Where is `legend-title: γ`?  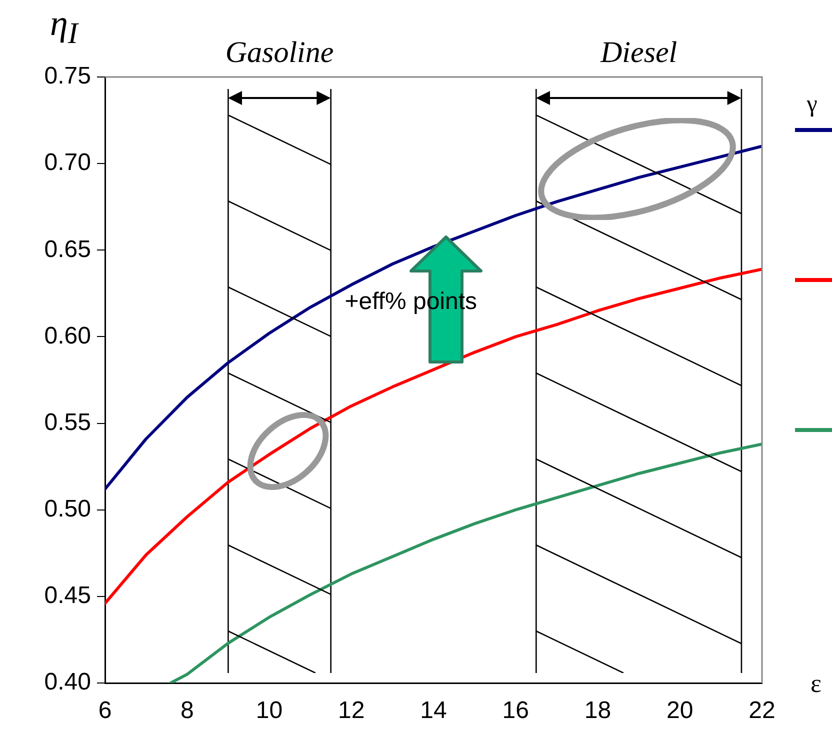
legend-title: γ is located at coordinates (812, 104).